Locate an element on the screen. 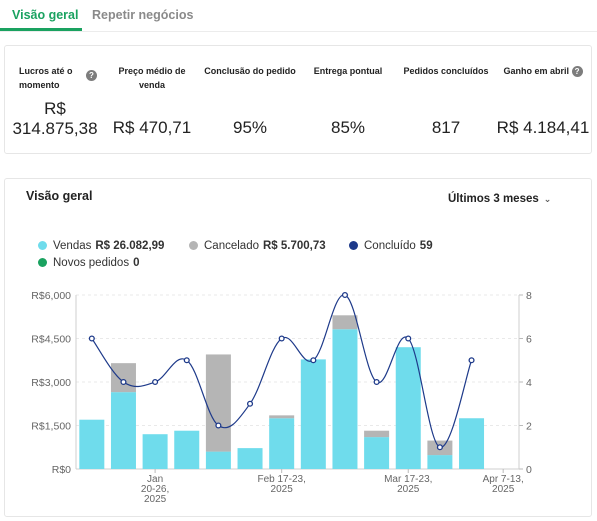 The width and height of the screenshot is (597, 521). chevron-down-icon: ⌄ is located at coordinates (547, 199).